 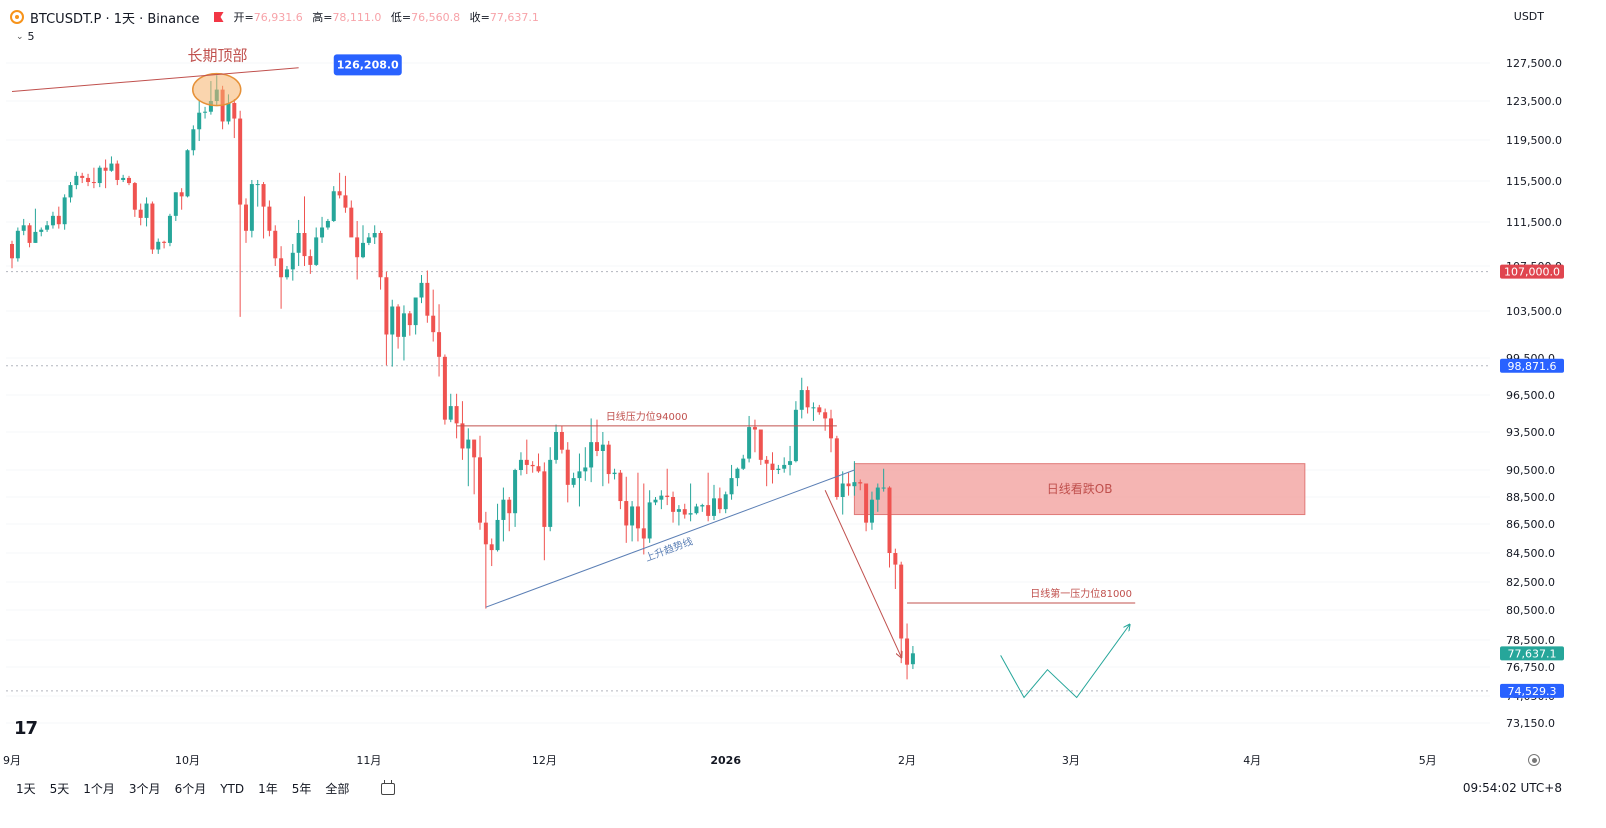 What do you see at coordinates (1065, 662) in the screenshot?
I see `projection-path` at bounding box center [1065, 662].